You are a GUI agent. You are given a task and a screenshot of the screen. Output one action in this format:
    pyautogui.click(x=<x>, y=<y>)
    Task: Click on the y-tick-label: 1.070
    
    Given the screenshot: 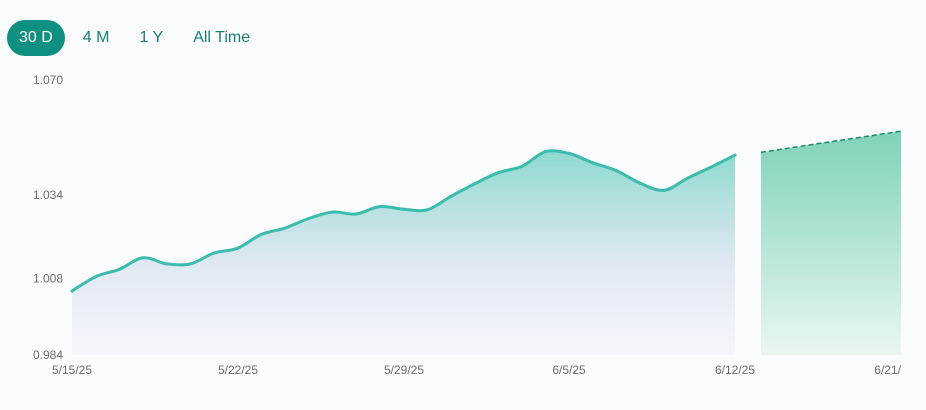 What is the action you would take?
    pyautogui.click(x=48, y=80)
    